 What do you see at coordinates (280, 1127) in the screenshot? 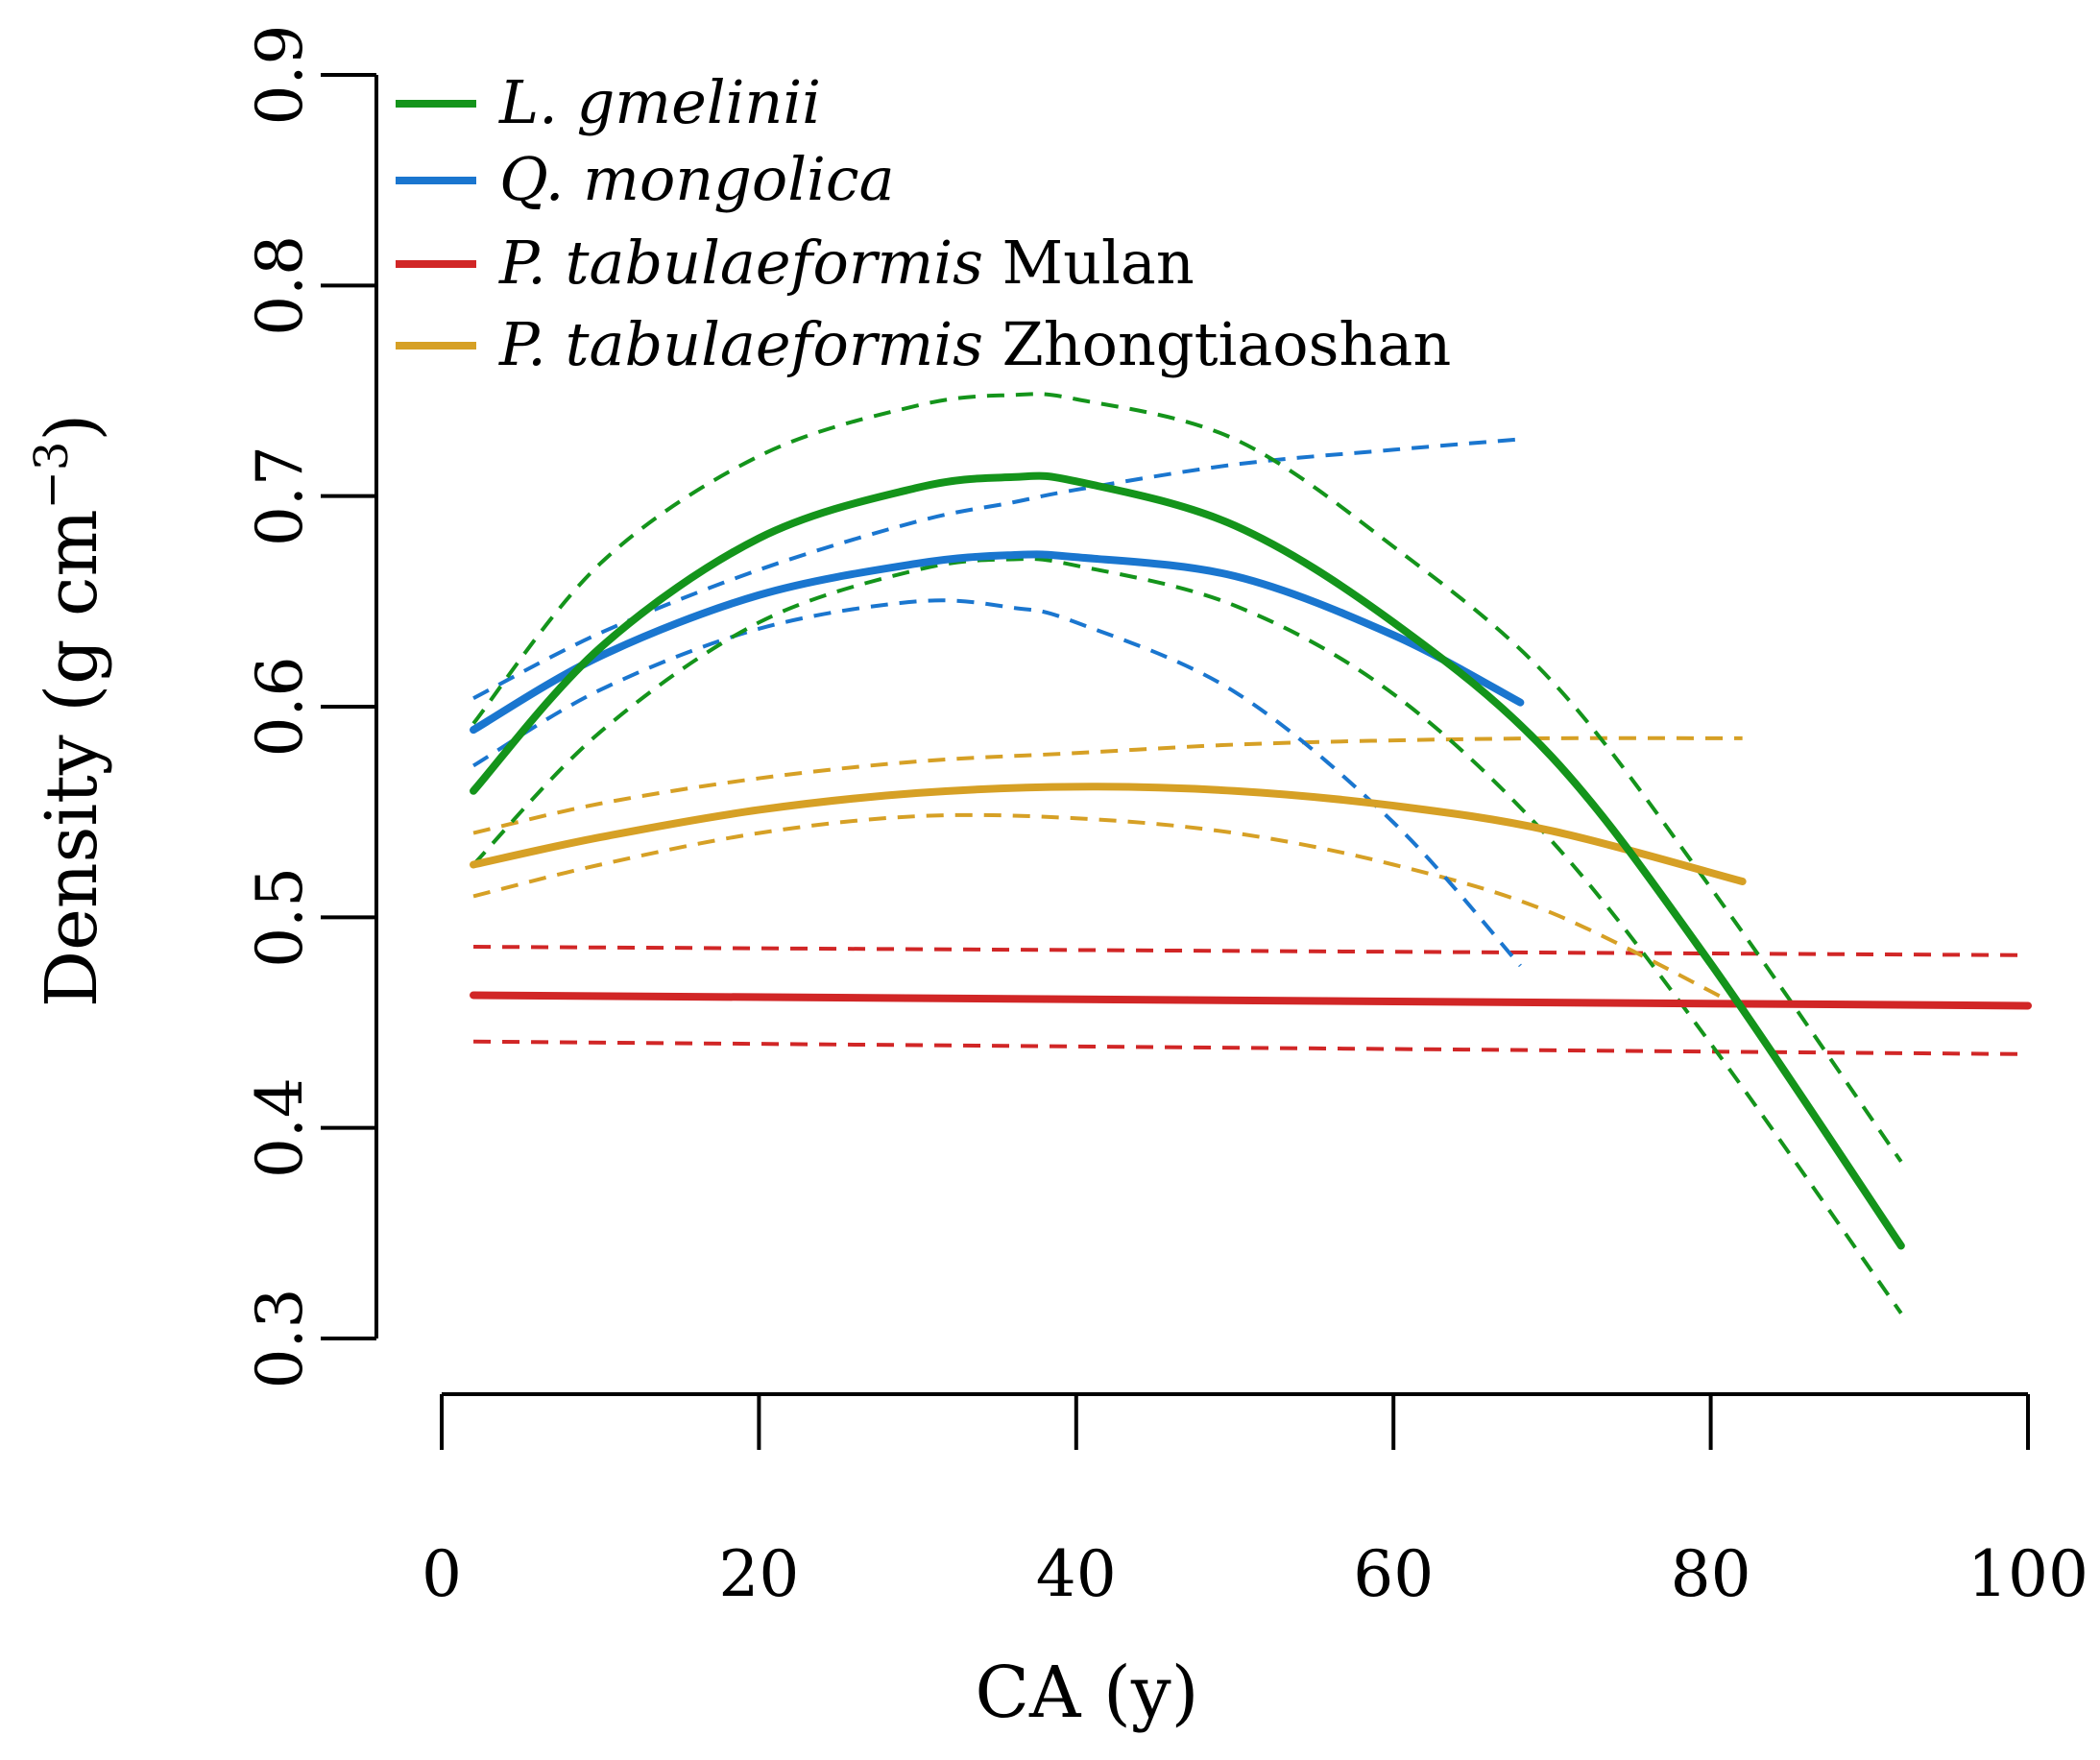
I see `y-tick-label: 0.4` at bounding box center [280, 1127].